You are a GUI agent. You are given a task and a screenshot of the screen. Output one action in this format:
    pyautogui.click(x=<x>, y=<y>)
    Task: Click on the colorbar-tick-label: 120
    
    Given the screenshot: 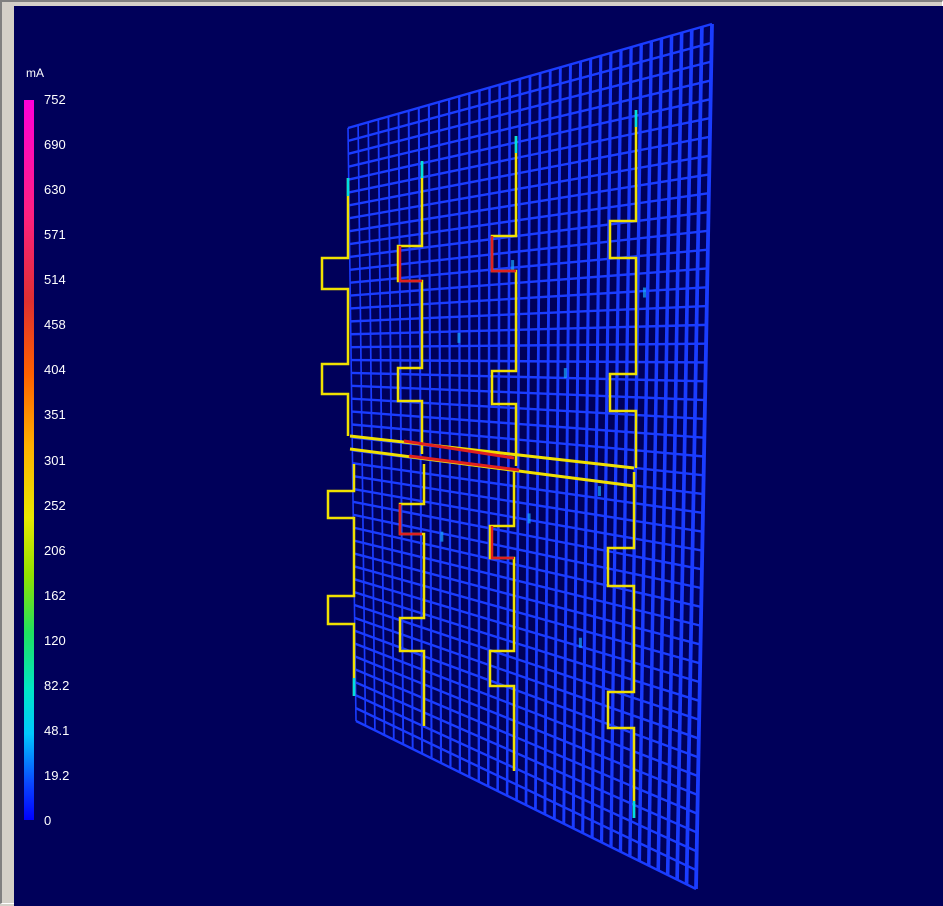 What is the action you would take?
    pyautogui.click(x=55, y=640)
    